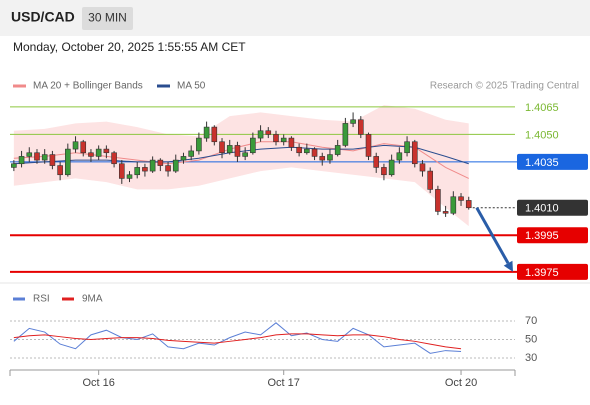 The height and width of the screenshot is (405, 590). What do you see at coordinates (542, 163) in the screenshot?
I see `level-label: 1.4035` at bounding box center [542, 163].